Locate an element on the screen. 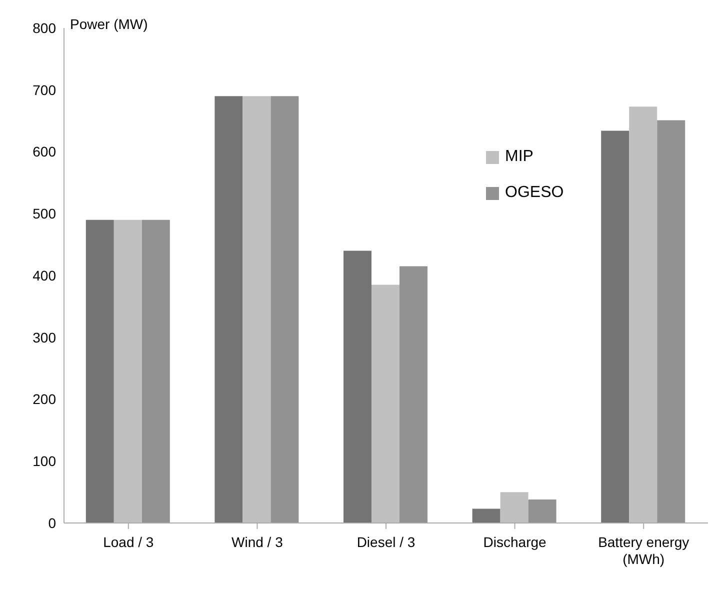 The image size is (716, 595). y-tick-label: 300 is located at coordinates (44, 337).